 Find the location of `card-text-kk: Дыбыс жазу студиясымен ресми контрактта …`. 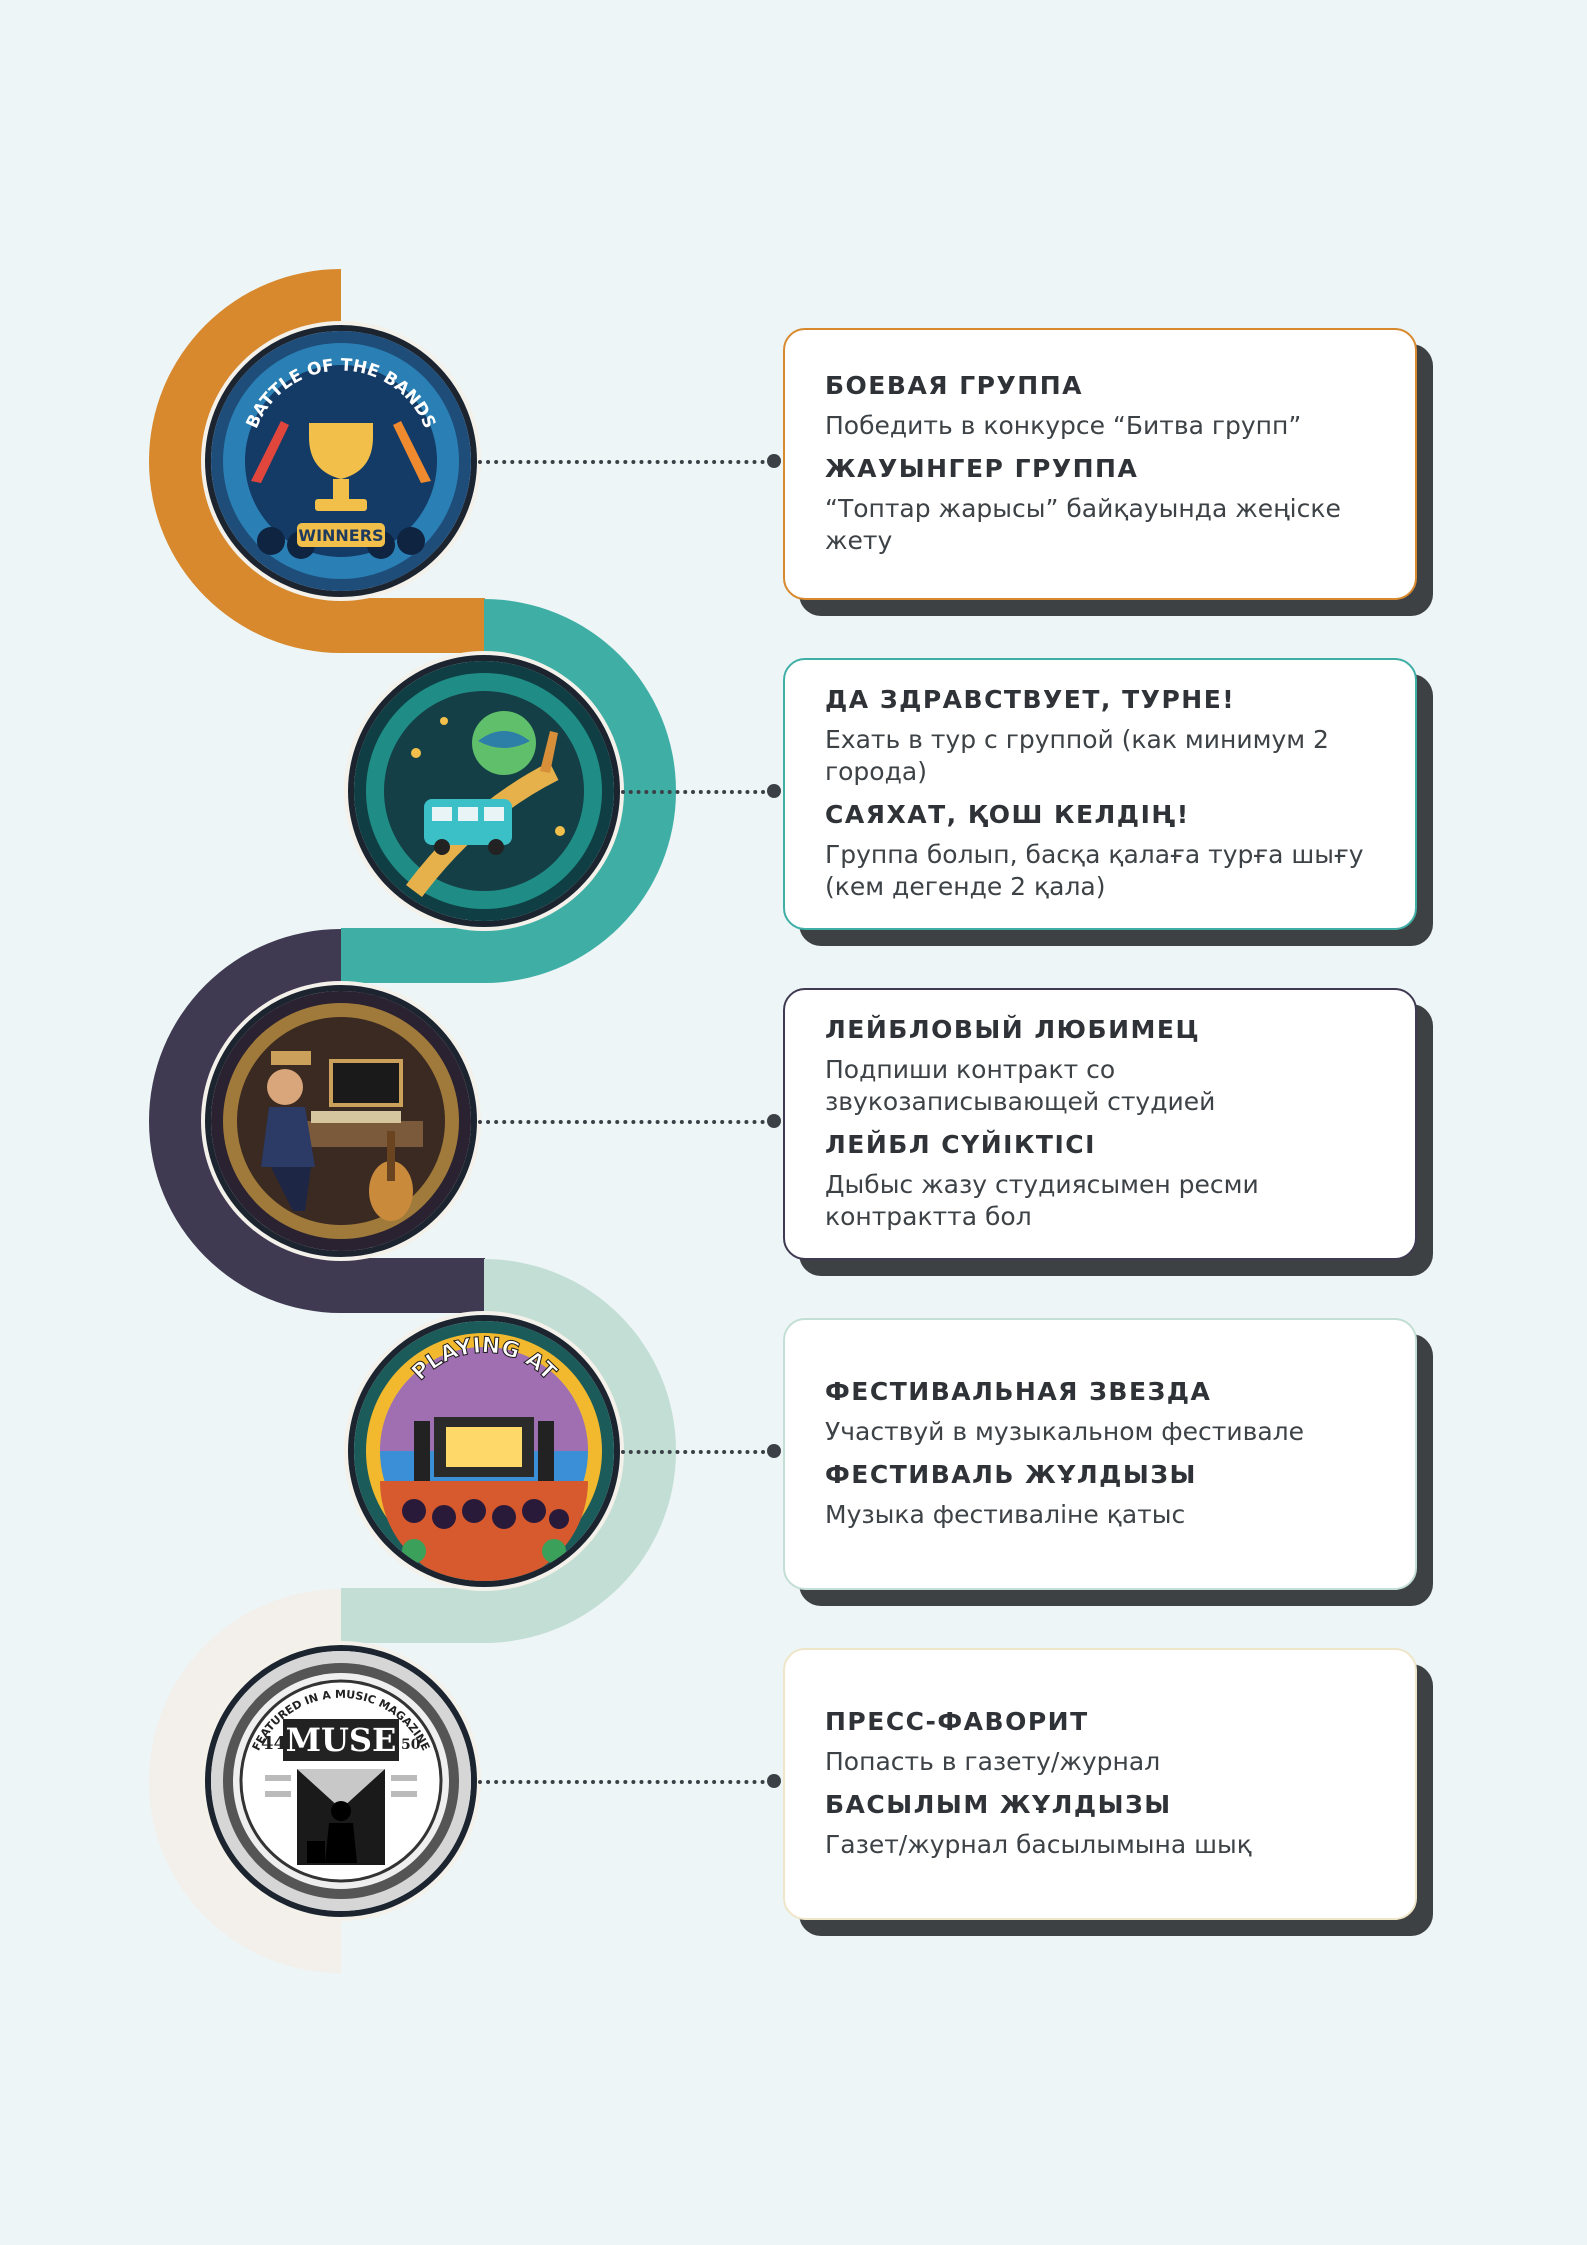

card-text-kk: Дыбыс жазу студиясымен ресми контрактта … is located at coordinates (1042, 1200).